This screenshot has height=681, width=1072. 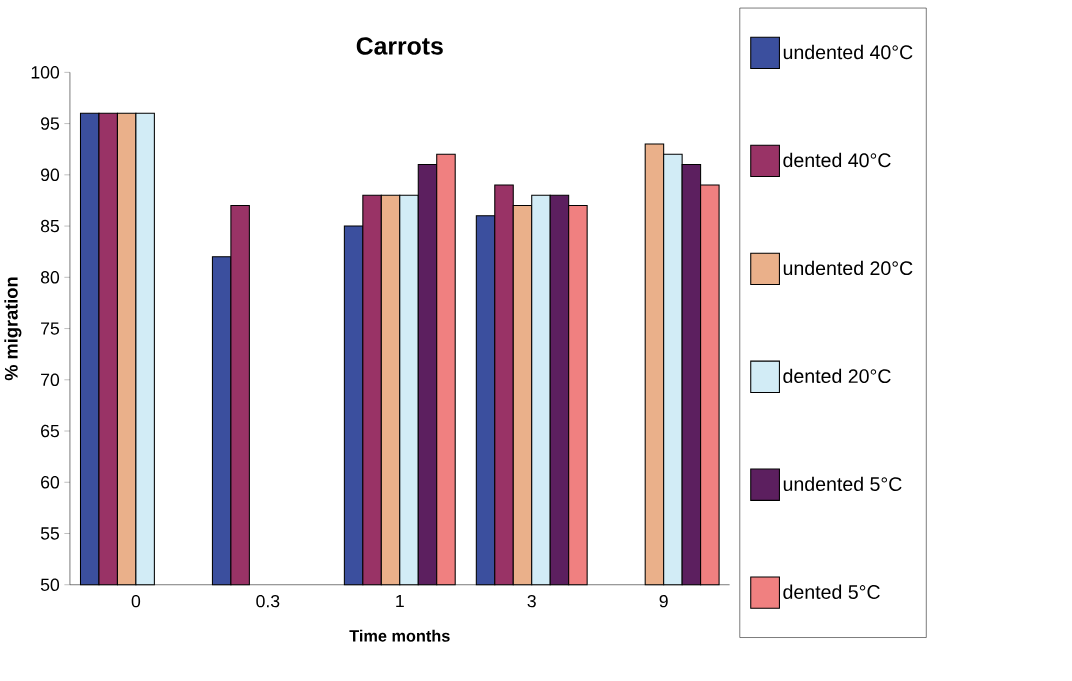 What do you see at coordinates (399, 46) in the screenshot?
I see `chart-title: Carrots` at bounding box center [399, 46].